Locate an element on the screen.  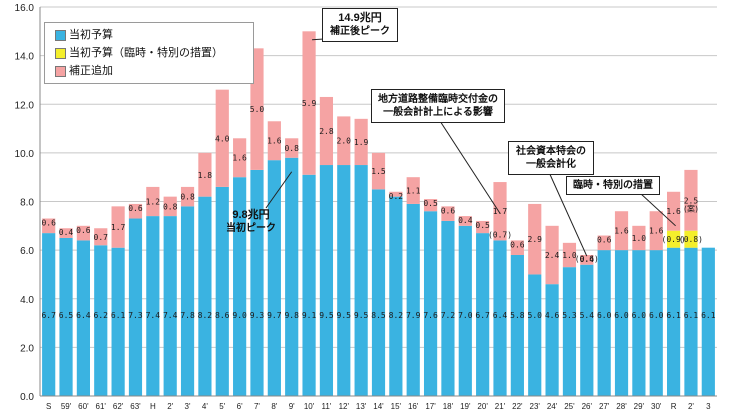
x-tick-label: 25' is located at coordinates (569, 406).